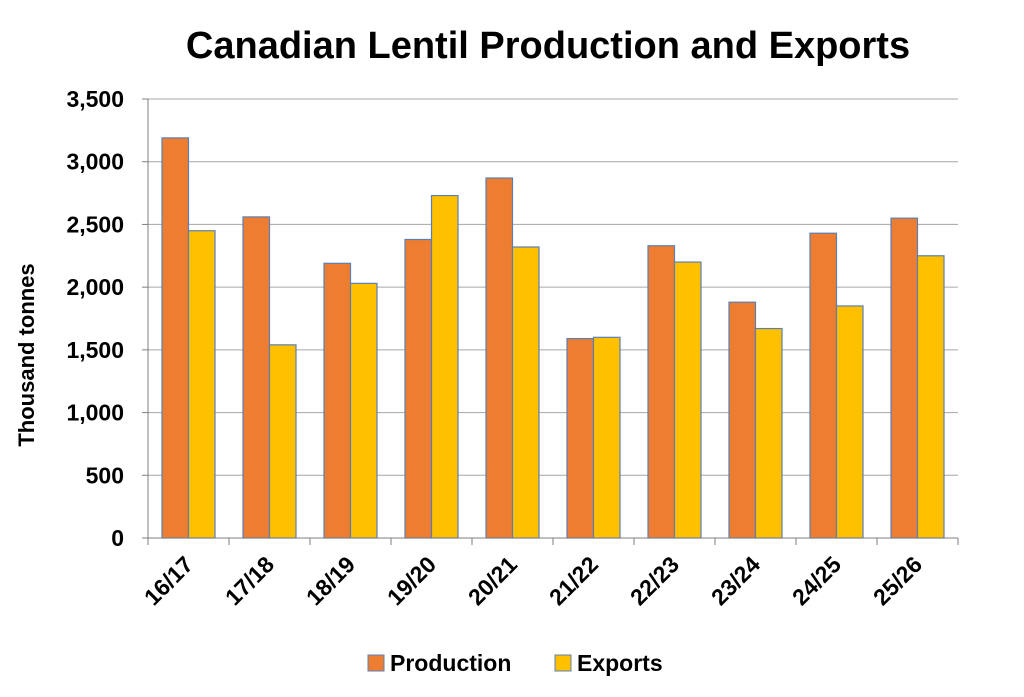 This screenshot has width=1024, height=697. What do you see at coordinates (492, 580) in the screenshot?
I see `x-tick-label: 20/21` at bounding box center [492, 580].